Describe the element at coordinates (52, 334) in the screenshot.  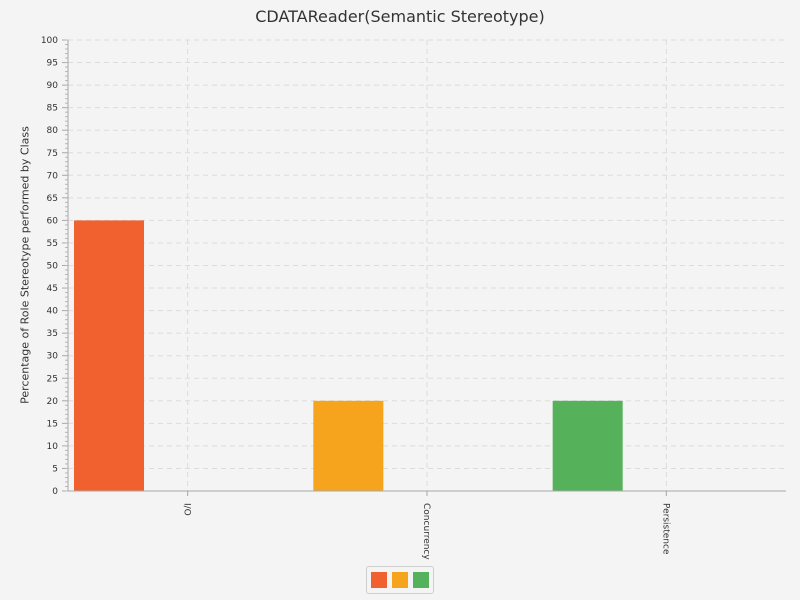
I see `y-tick-label: 35` at that location.